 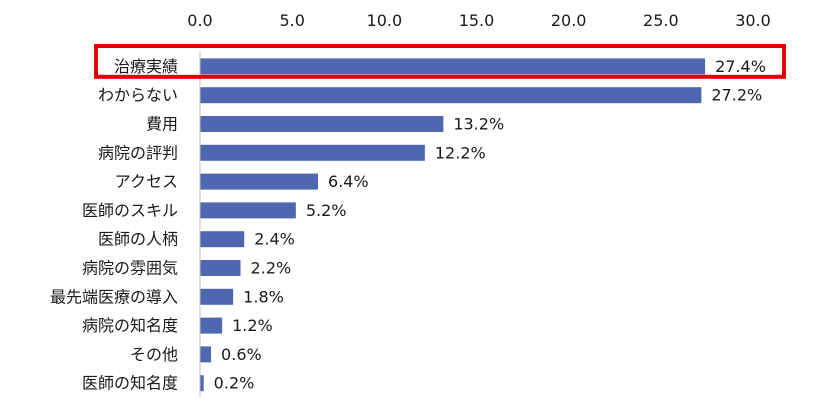 I want to click on x-tick-label: 10.0, so click(x=385, y=20).